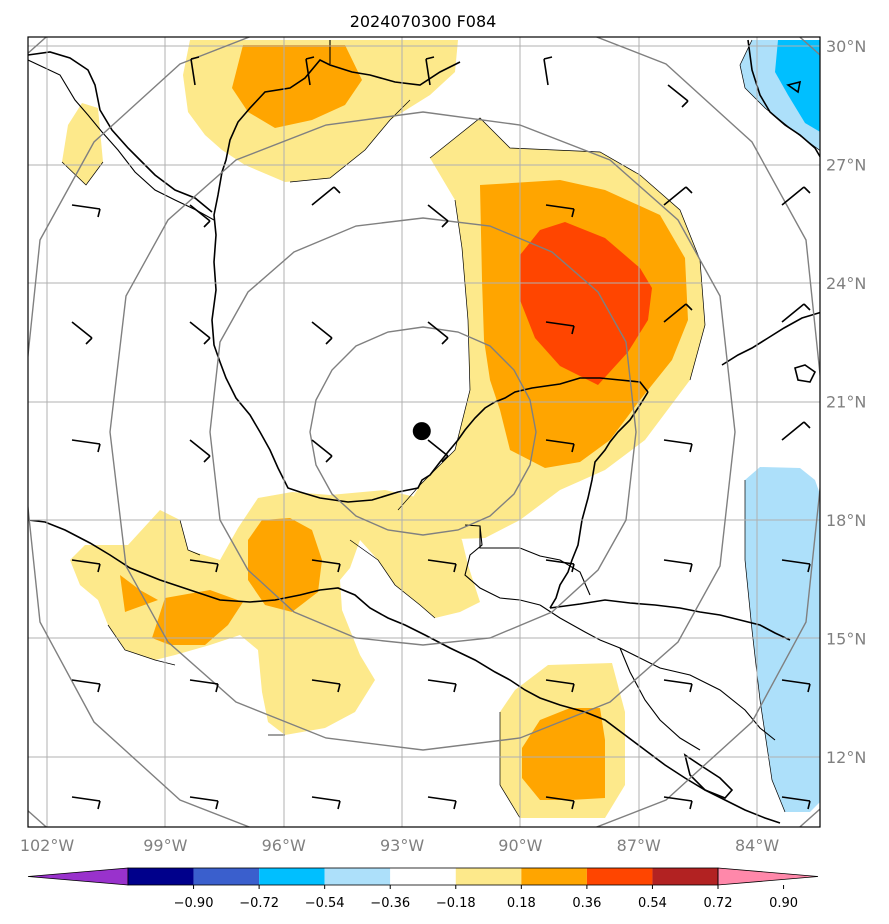 This screenshot has height=924, width=889. What do you see at coordinates (502, 565) in the screenshot?
I see `border-belize` at bounding box center [502, 565].